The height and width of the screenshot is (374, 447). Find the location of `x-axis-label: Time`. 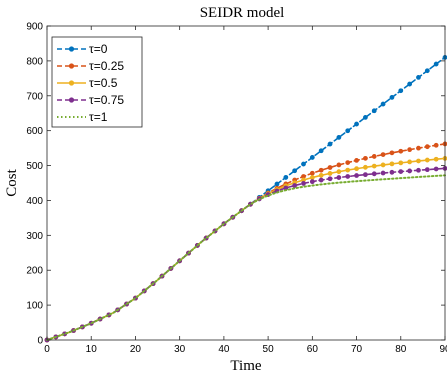

x-axis-label: Time is located at coordinates (245, 366).